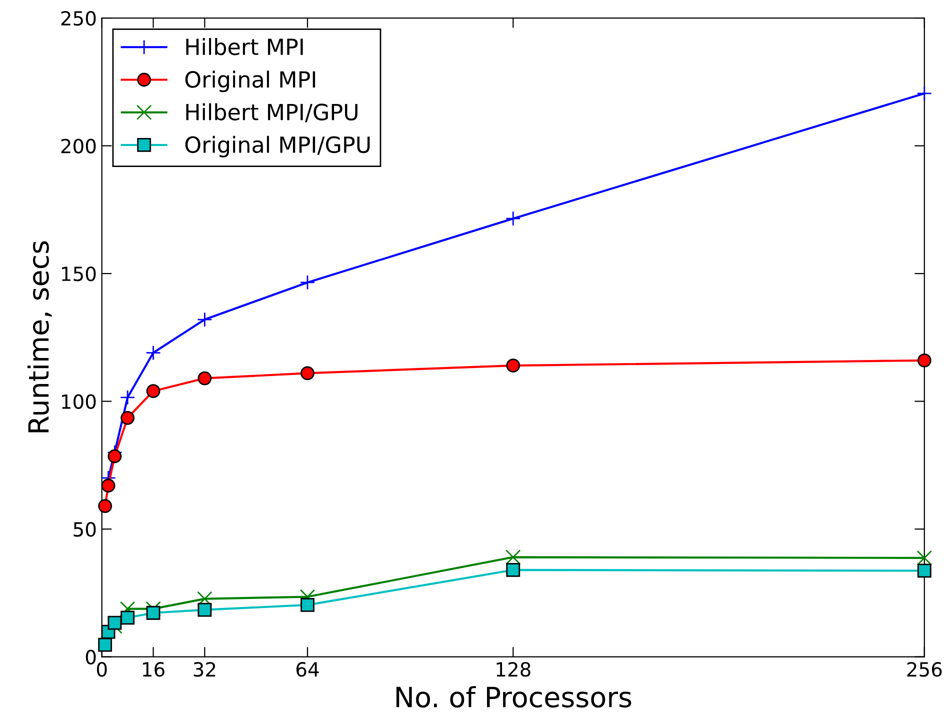 The height and width of the screenshot is (721, 952). I want to click on x-tick-label: 128, so click(513, 669).